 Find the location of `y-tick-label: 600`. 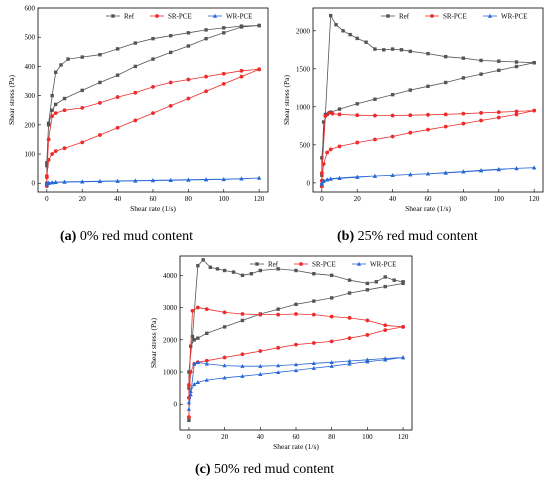

y-tick-label: 600 is located at coordinates (30, 9).